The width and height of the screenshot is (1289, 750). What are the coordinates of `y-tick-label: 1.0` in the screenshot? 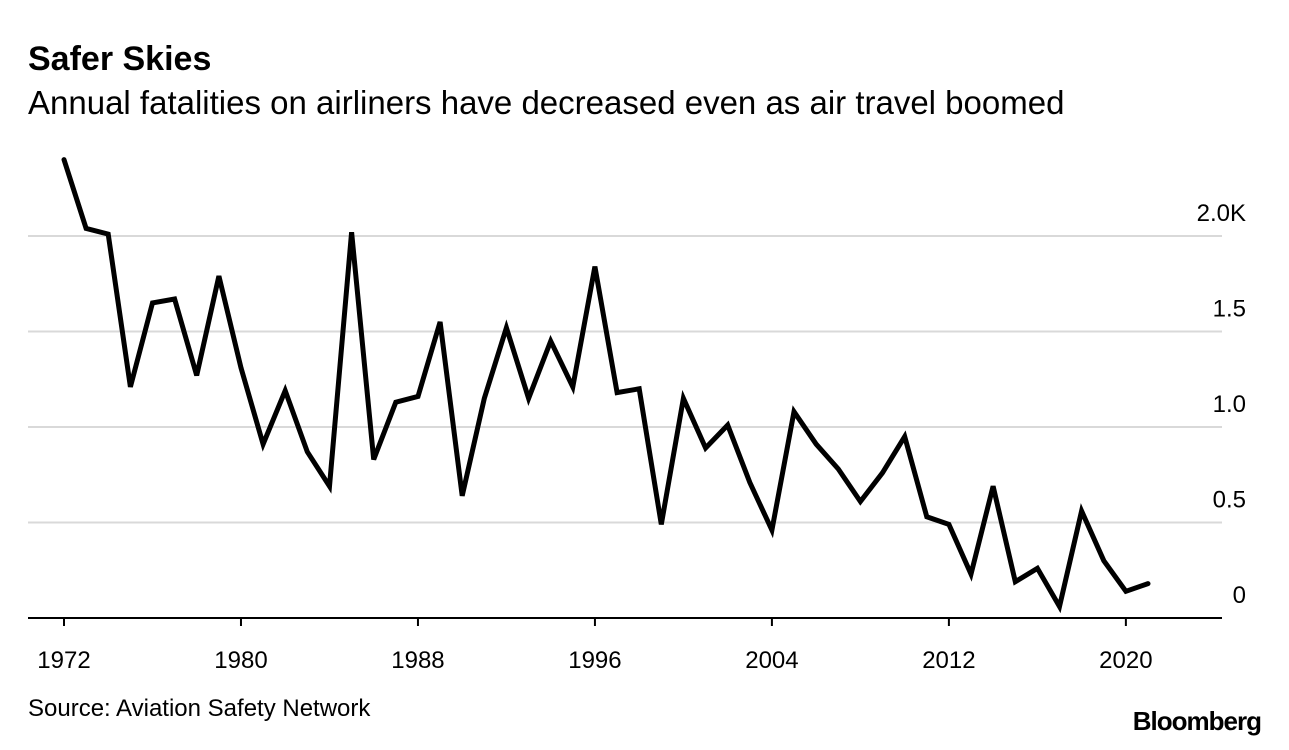 It's located at (1229, 404).